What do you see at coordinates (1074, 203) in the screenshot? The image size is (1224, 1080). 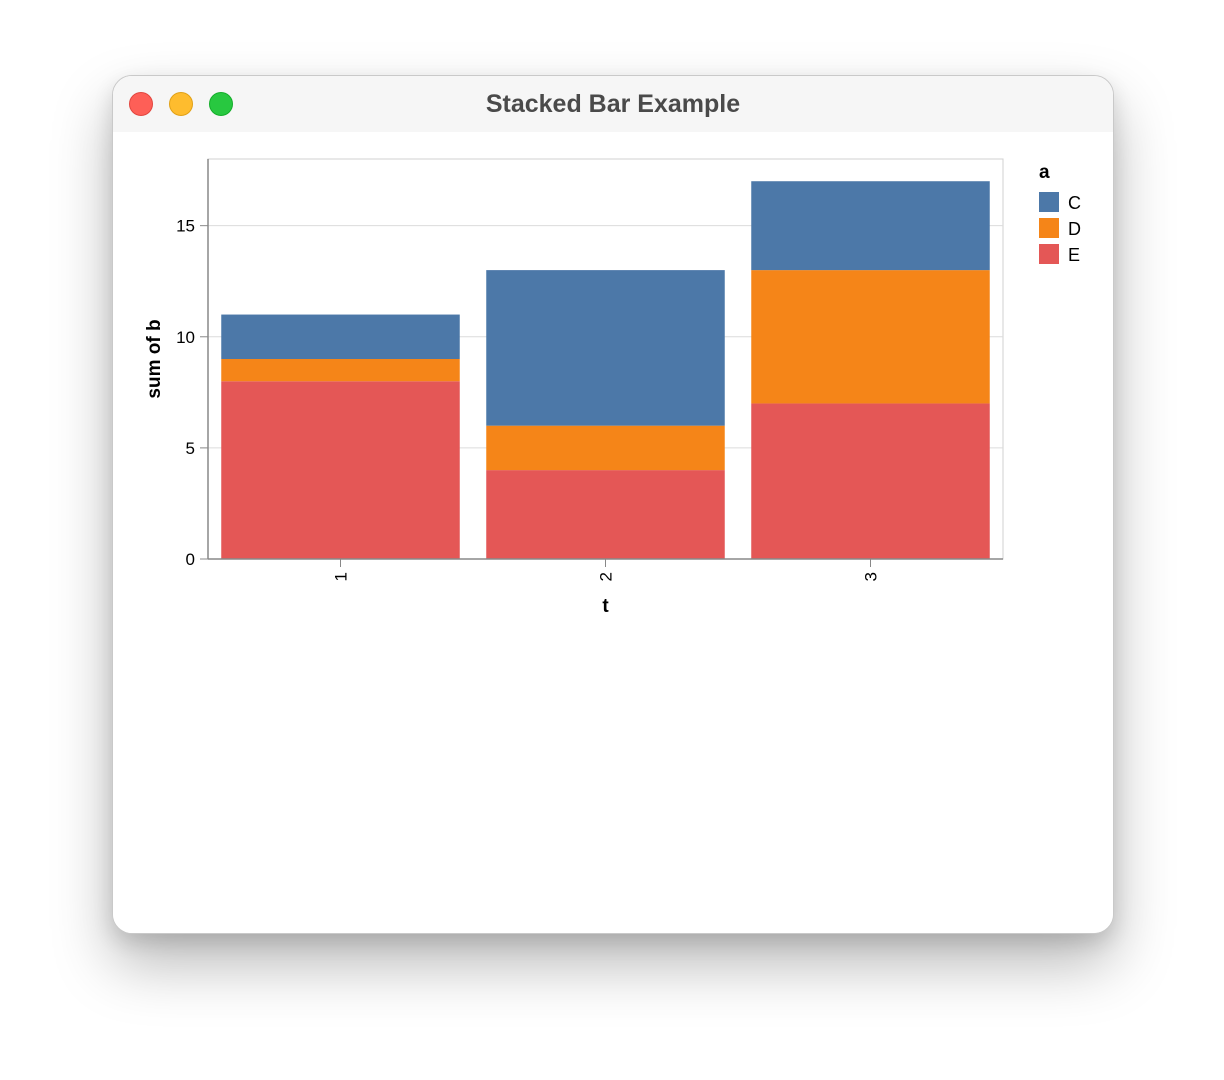 I see `legend-label-C: C` at bounding box center [1074, 203].